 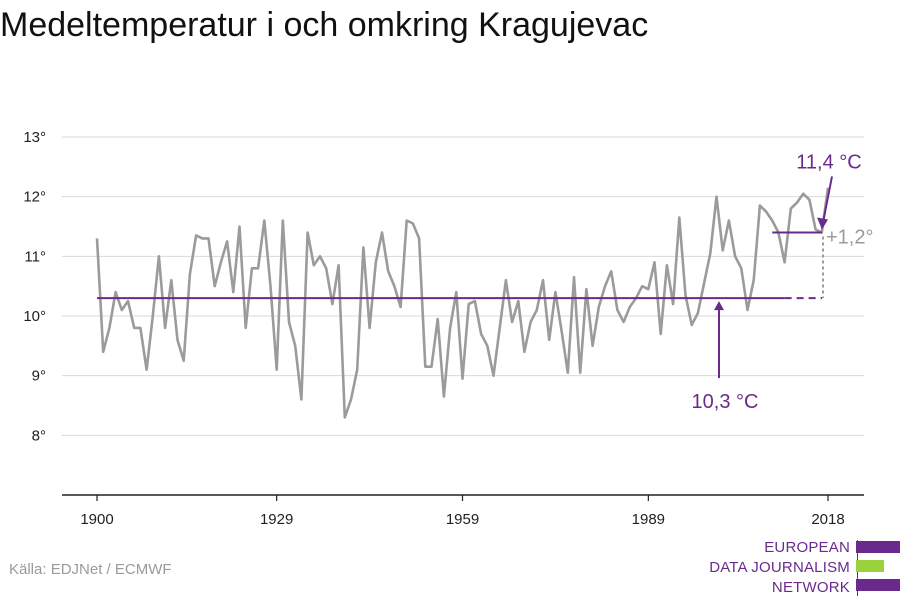 What do you see at coordinates (810, 587) in the screenshot?
I see `logo-line-3: NETWORK` at bounding box center [810, 587].